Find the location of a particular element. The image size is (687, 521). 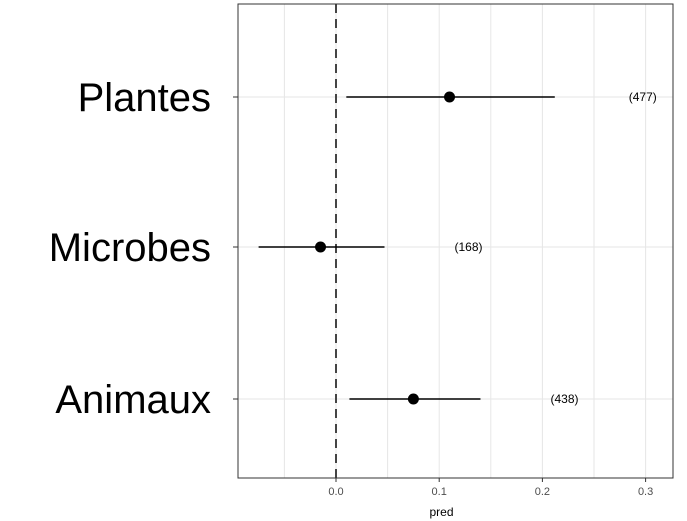

category-label: Microbes is located at coordinates (130, 248).